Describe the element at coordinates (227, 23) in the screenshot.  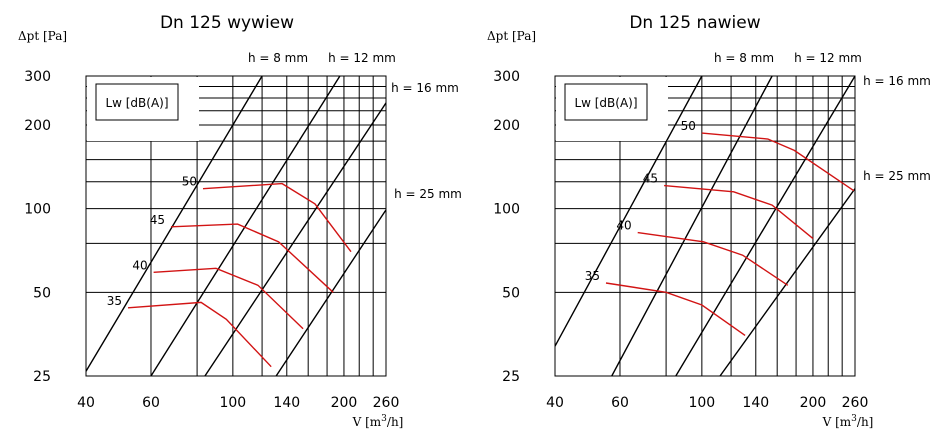
I see `chart-title: Dn 125 wywiew` at that location.